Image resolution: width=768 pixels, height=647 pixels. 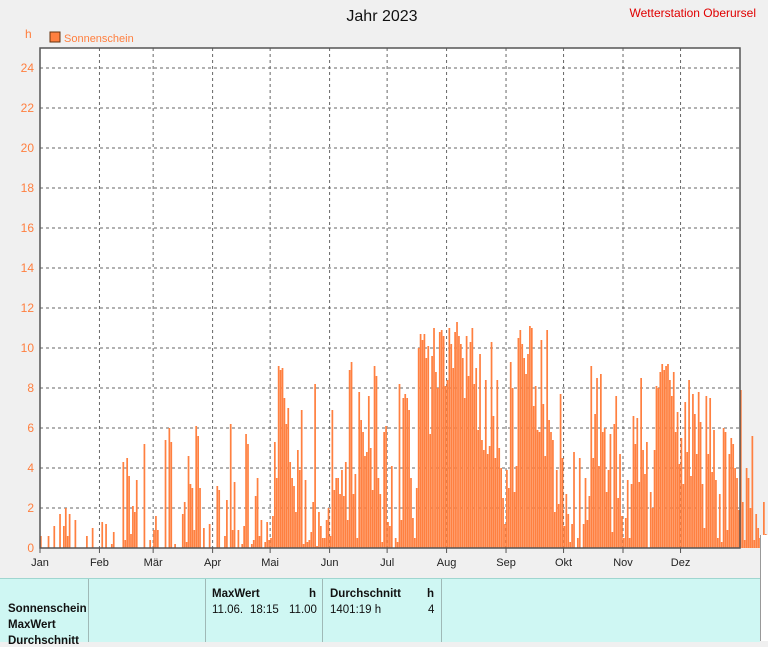 What do you see at coordinates (47, 609) in the screenshot?
I see `row-label-sonnenschein: Sonnenschein` at bounding box center [47, 609].